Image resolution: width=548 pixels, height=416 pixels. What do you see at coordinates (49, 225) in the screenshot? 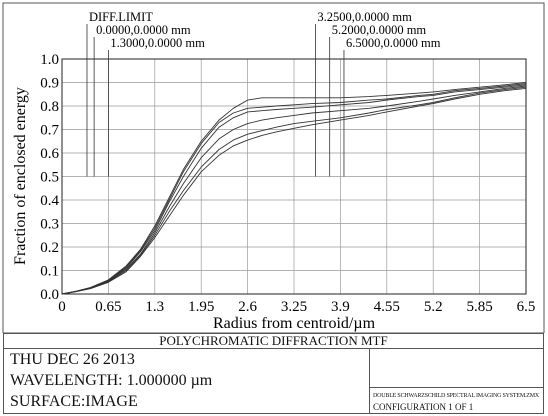
I see `y-tick-label: 0.3` at bounding box center [49, 225].